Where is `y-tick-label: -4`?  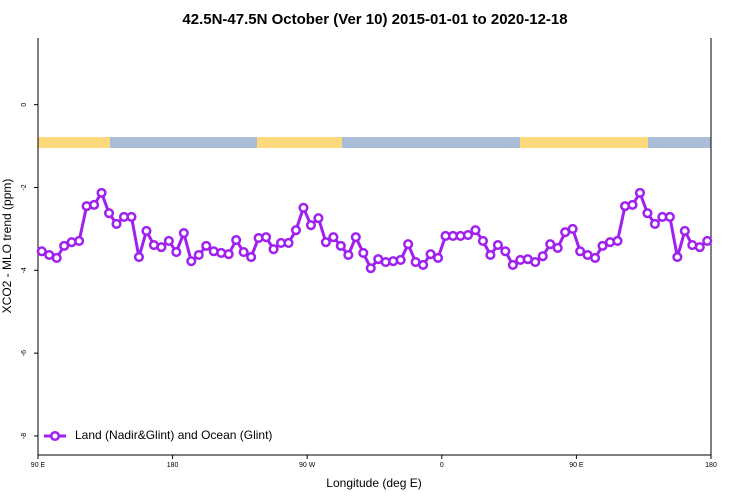 y-tick-label: -4 is located at coordinates (24, 270).